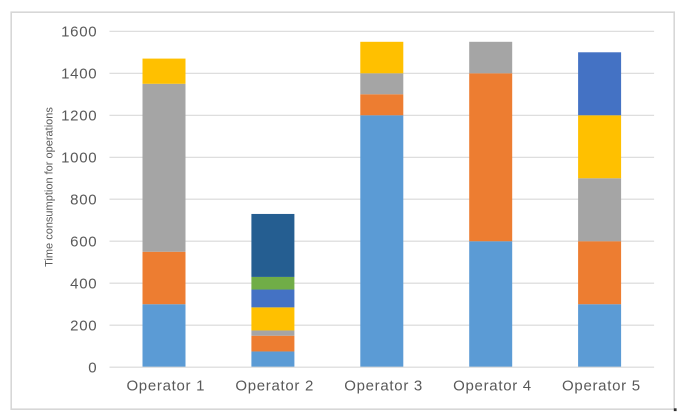  Describe the element at coordinates (50, 187) in the screenshot. I see `svg-text:Time consumption for operation: Time consumption for operations` at that location.